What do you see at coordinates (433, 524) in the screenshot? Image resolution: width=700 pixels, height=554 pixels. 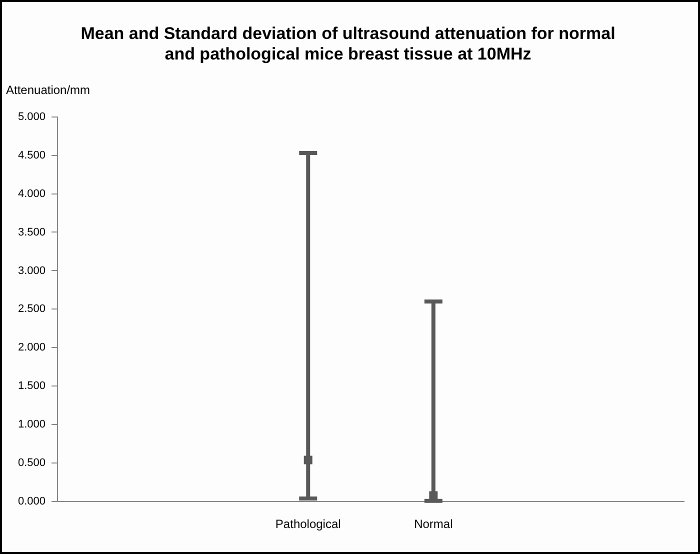 I see `x-tick-label: Normal` at bounding box center [433, 524].